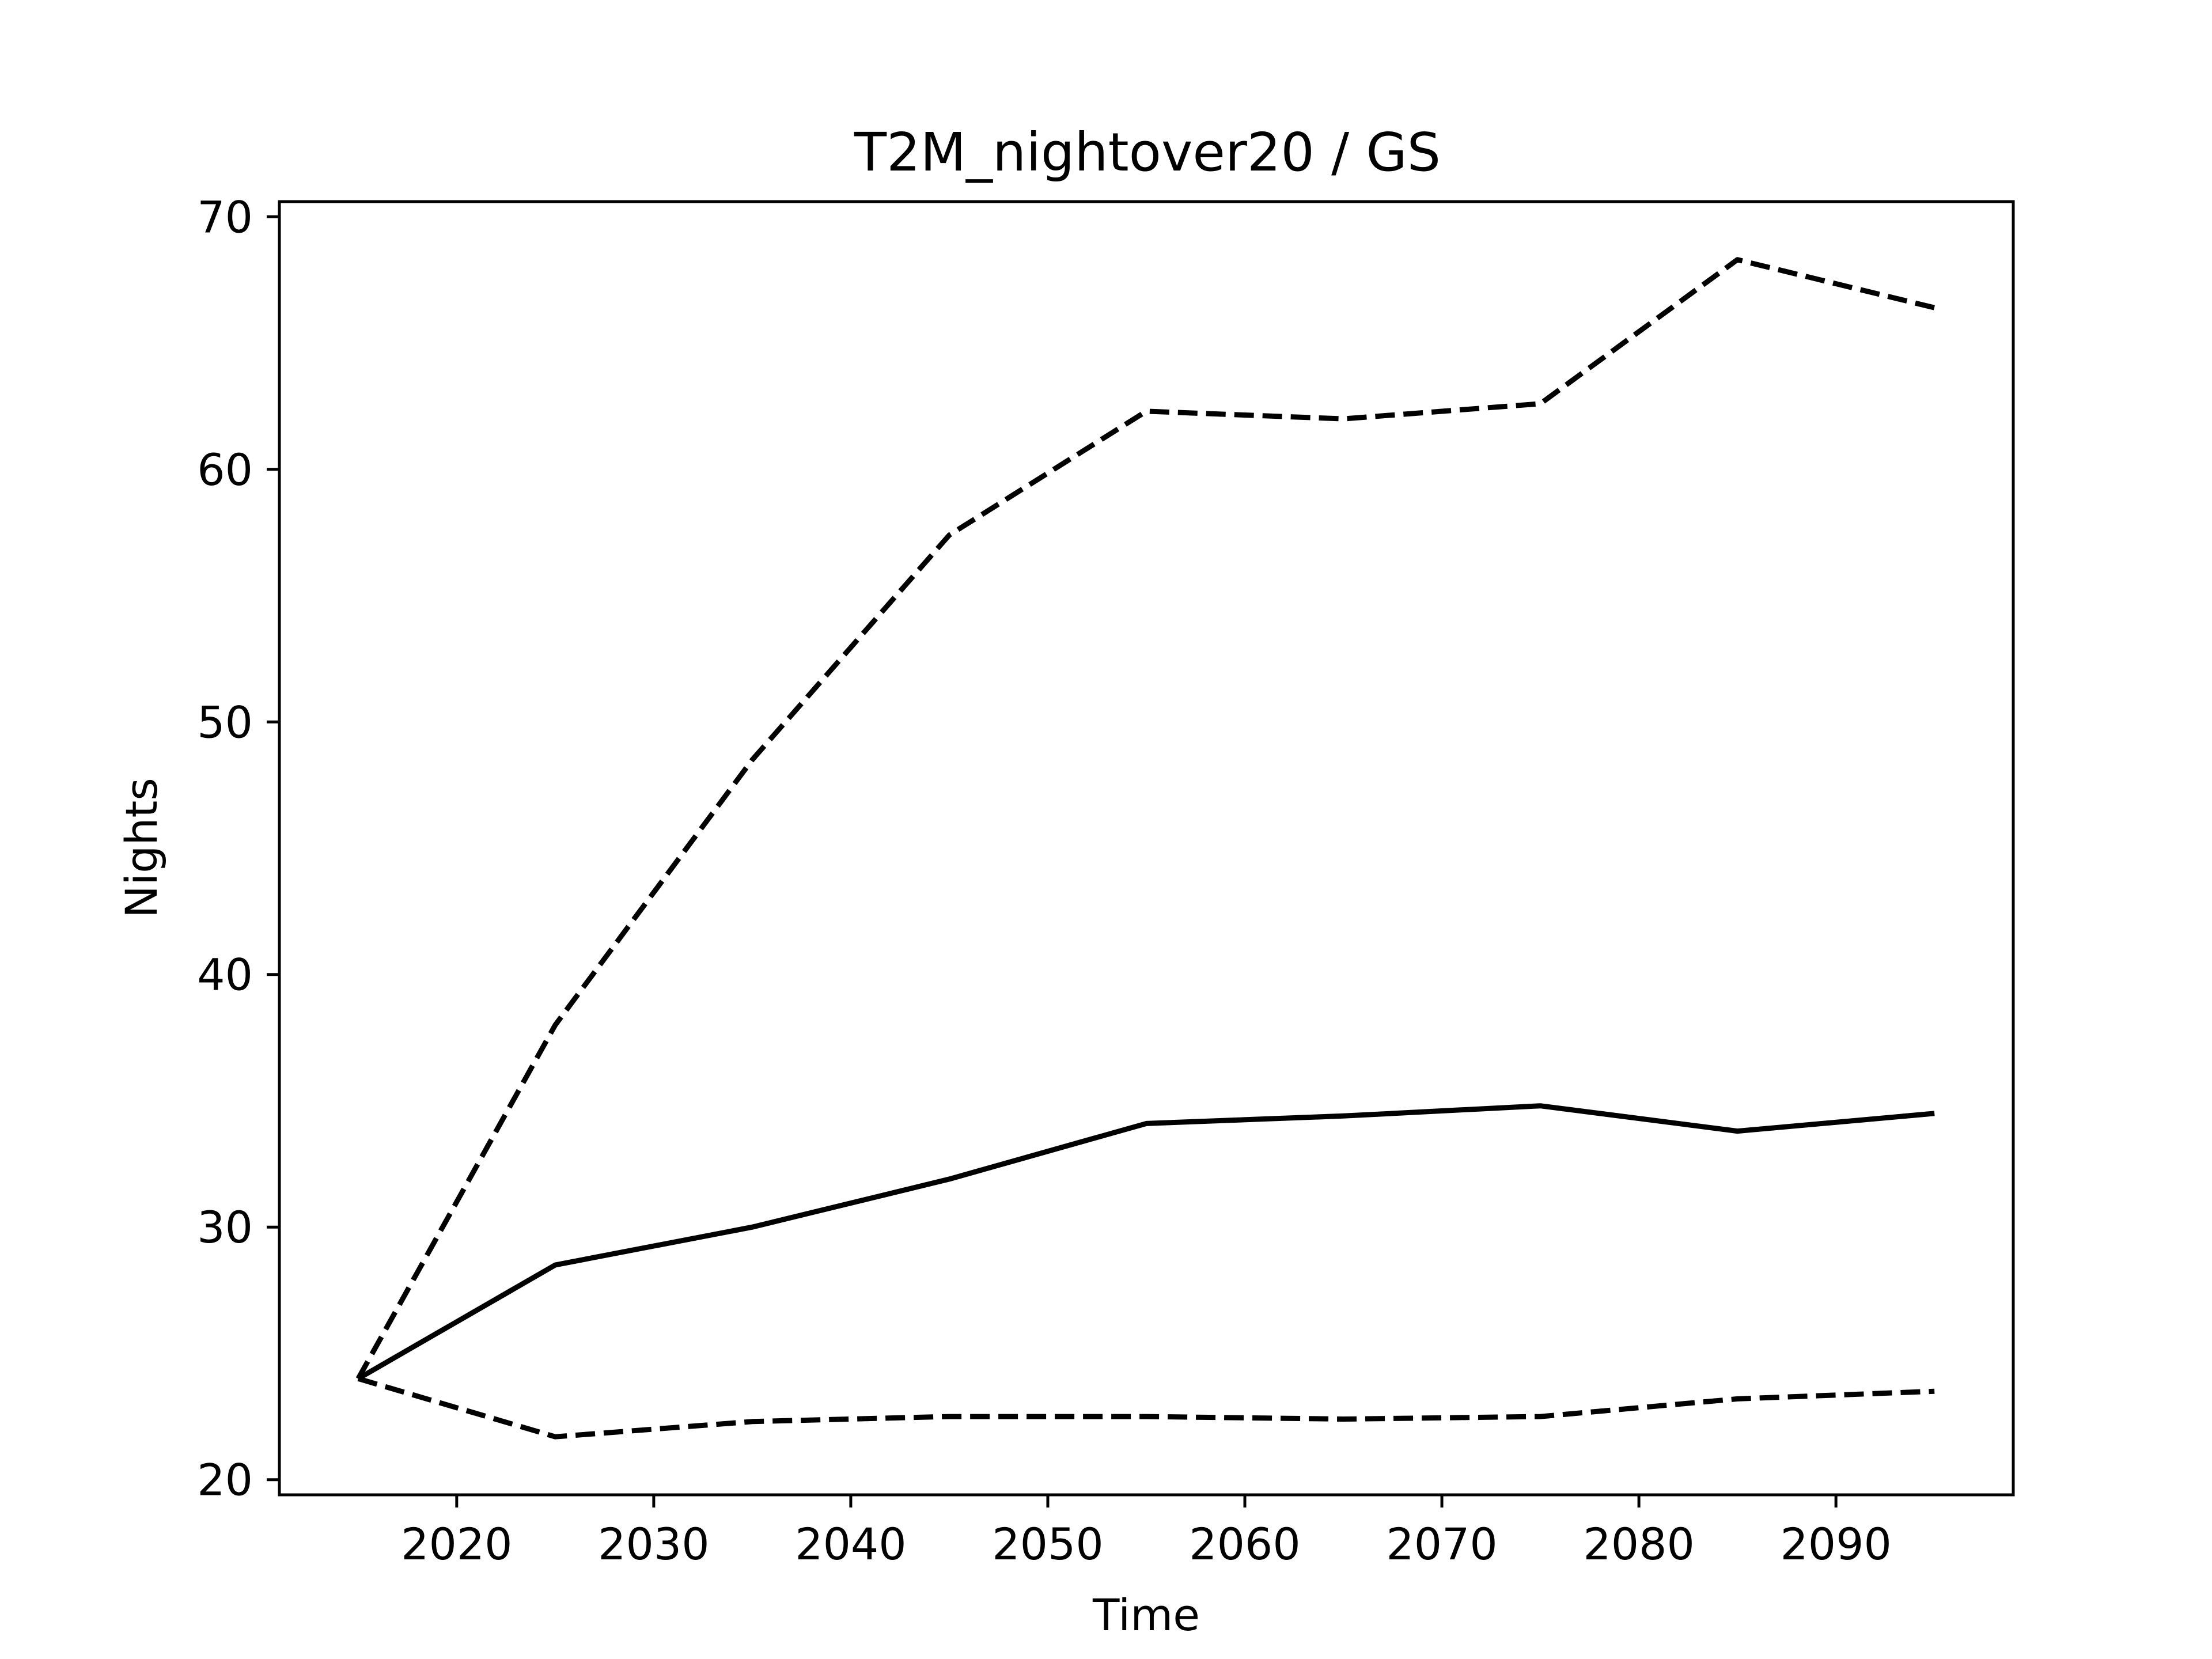 This screenshot has width=2212, height=1659. I want to click on y-tick-label: 50, so click(225, 722).